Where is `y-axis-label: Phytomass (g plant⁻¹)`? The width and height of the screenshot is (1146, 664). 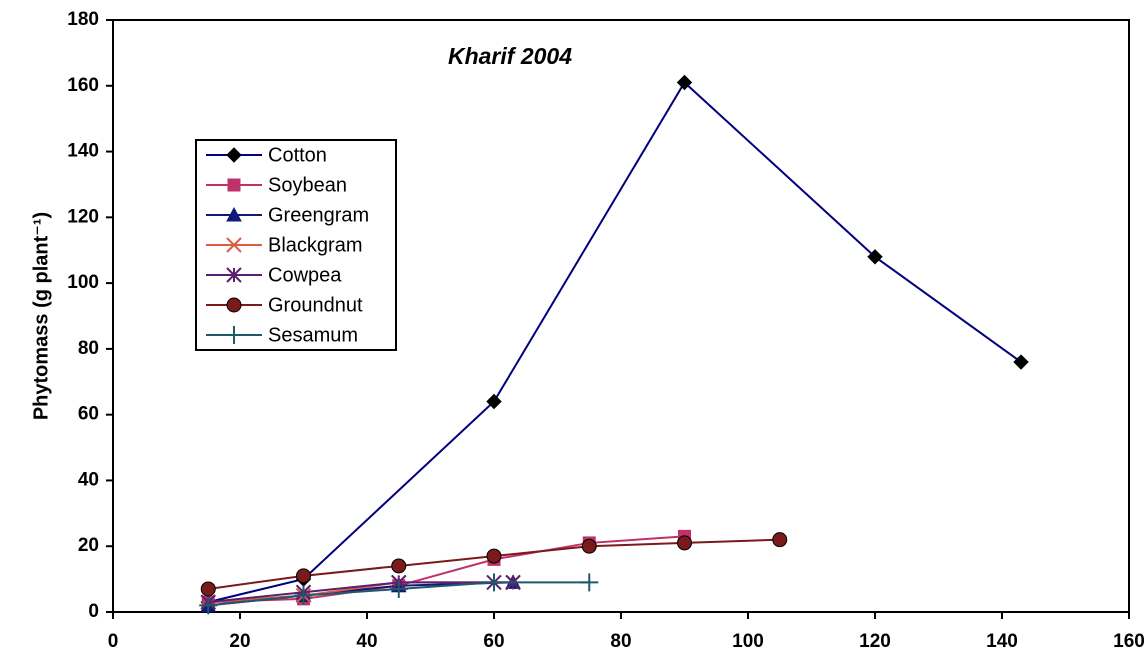 y-axis-label: Phytomass (g plant⁻¹) is located at coordinates (41, 316).